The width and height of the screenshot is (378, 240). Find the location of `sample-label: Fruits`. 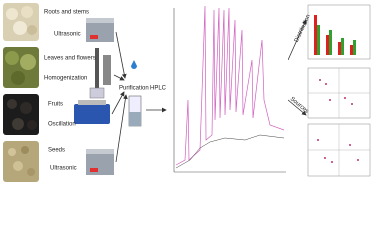

sample-label: Fruits is located at coordinates (55, 105).